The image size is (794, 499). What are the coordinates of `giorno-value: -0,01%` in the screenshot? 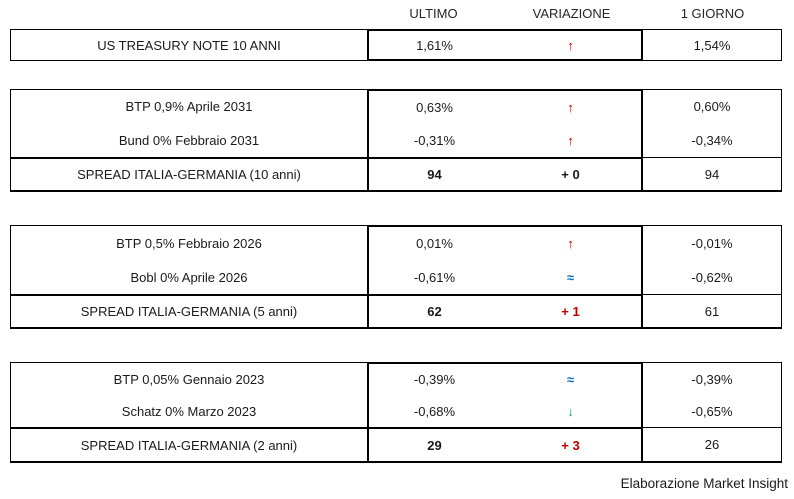 It's located at (712, 243).